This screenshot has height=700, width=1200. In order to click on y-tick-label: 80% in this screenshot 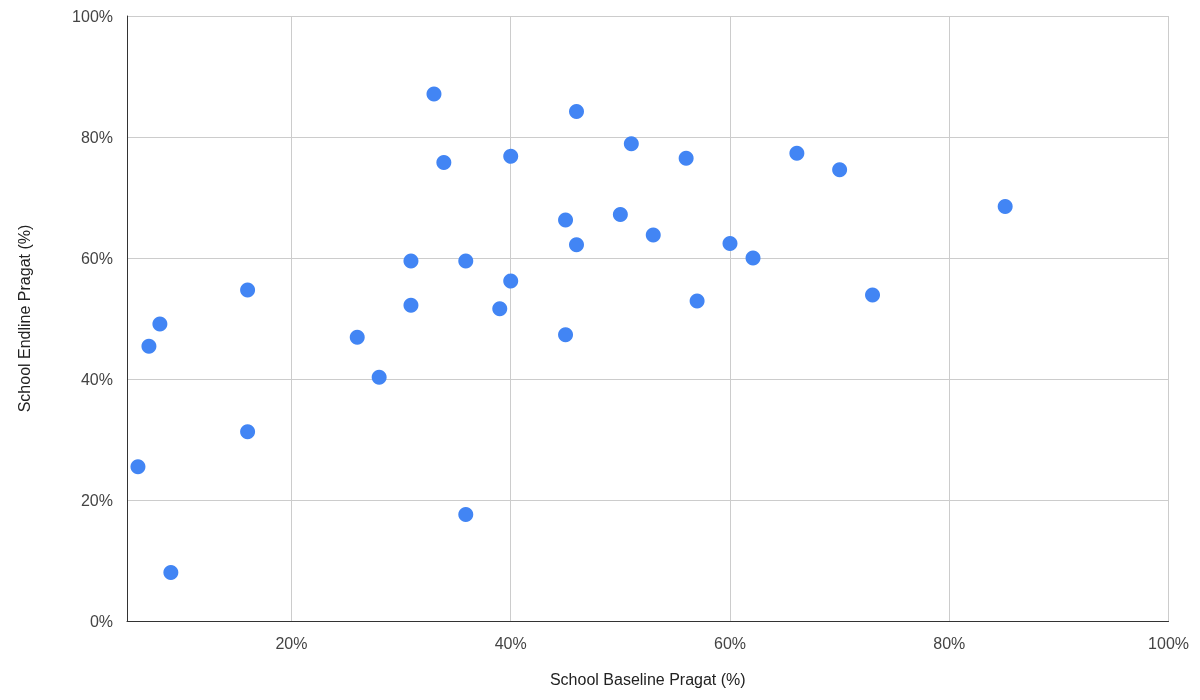, I will do `click(96, 137)`.